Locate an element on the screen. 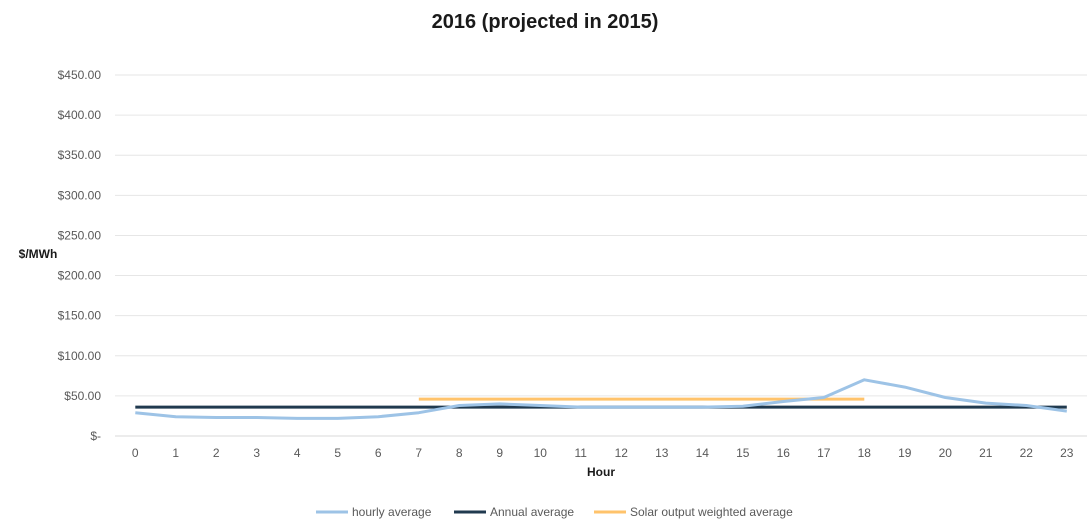 The width and height of the screenshot is (1089, 528). x-tick-label: 14 is located at coordinates (703, 453).